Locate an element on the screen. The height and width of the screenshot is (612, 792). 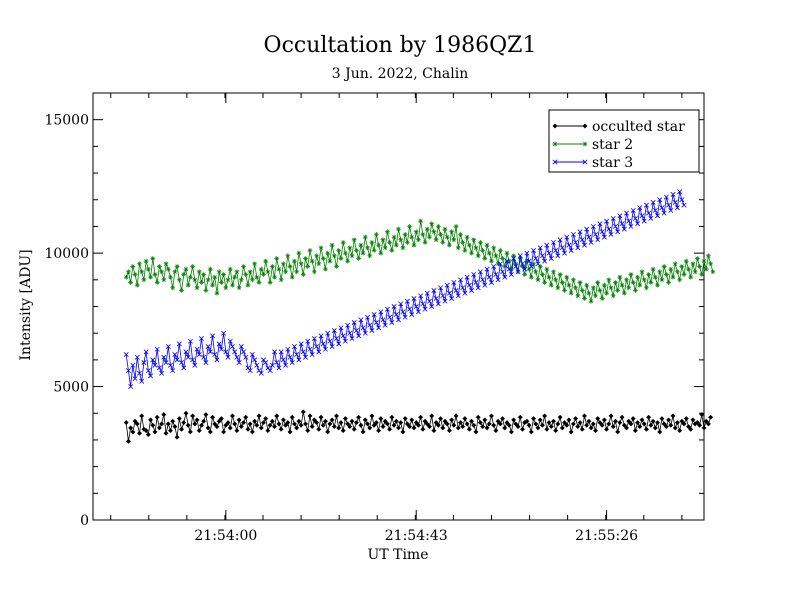
x-tick-label: 21:54:43 is located at coordinates (416, 536).